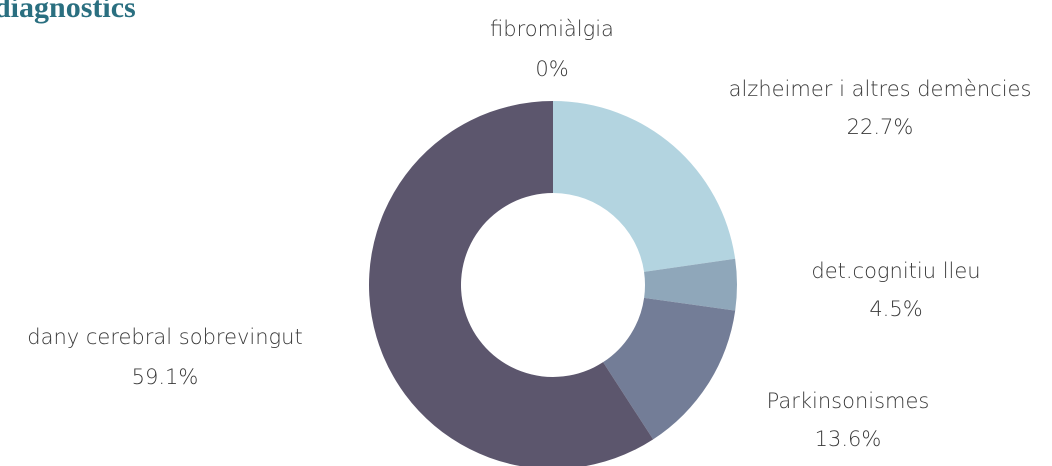  What do you see at coordinates (552, 29) in the screenshot?
I see `slice-label: fibromiàlgia` at bounding box center [552, 29].